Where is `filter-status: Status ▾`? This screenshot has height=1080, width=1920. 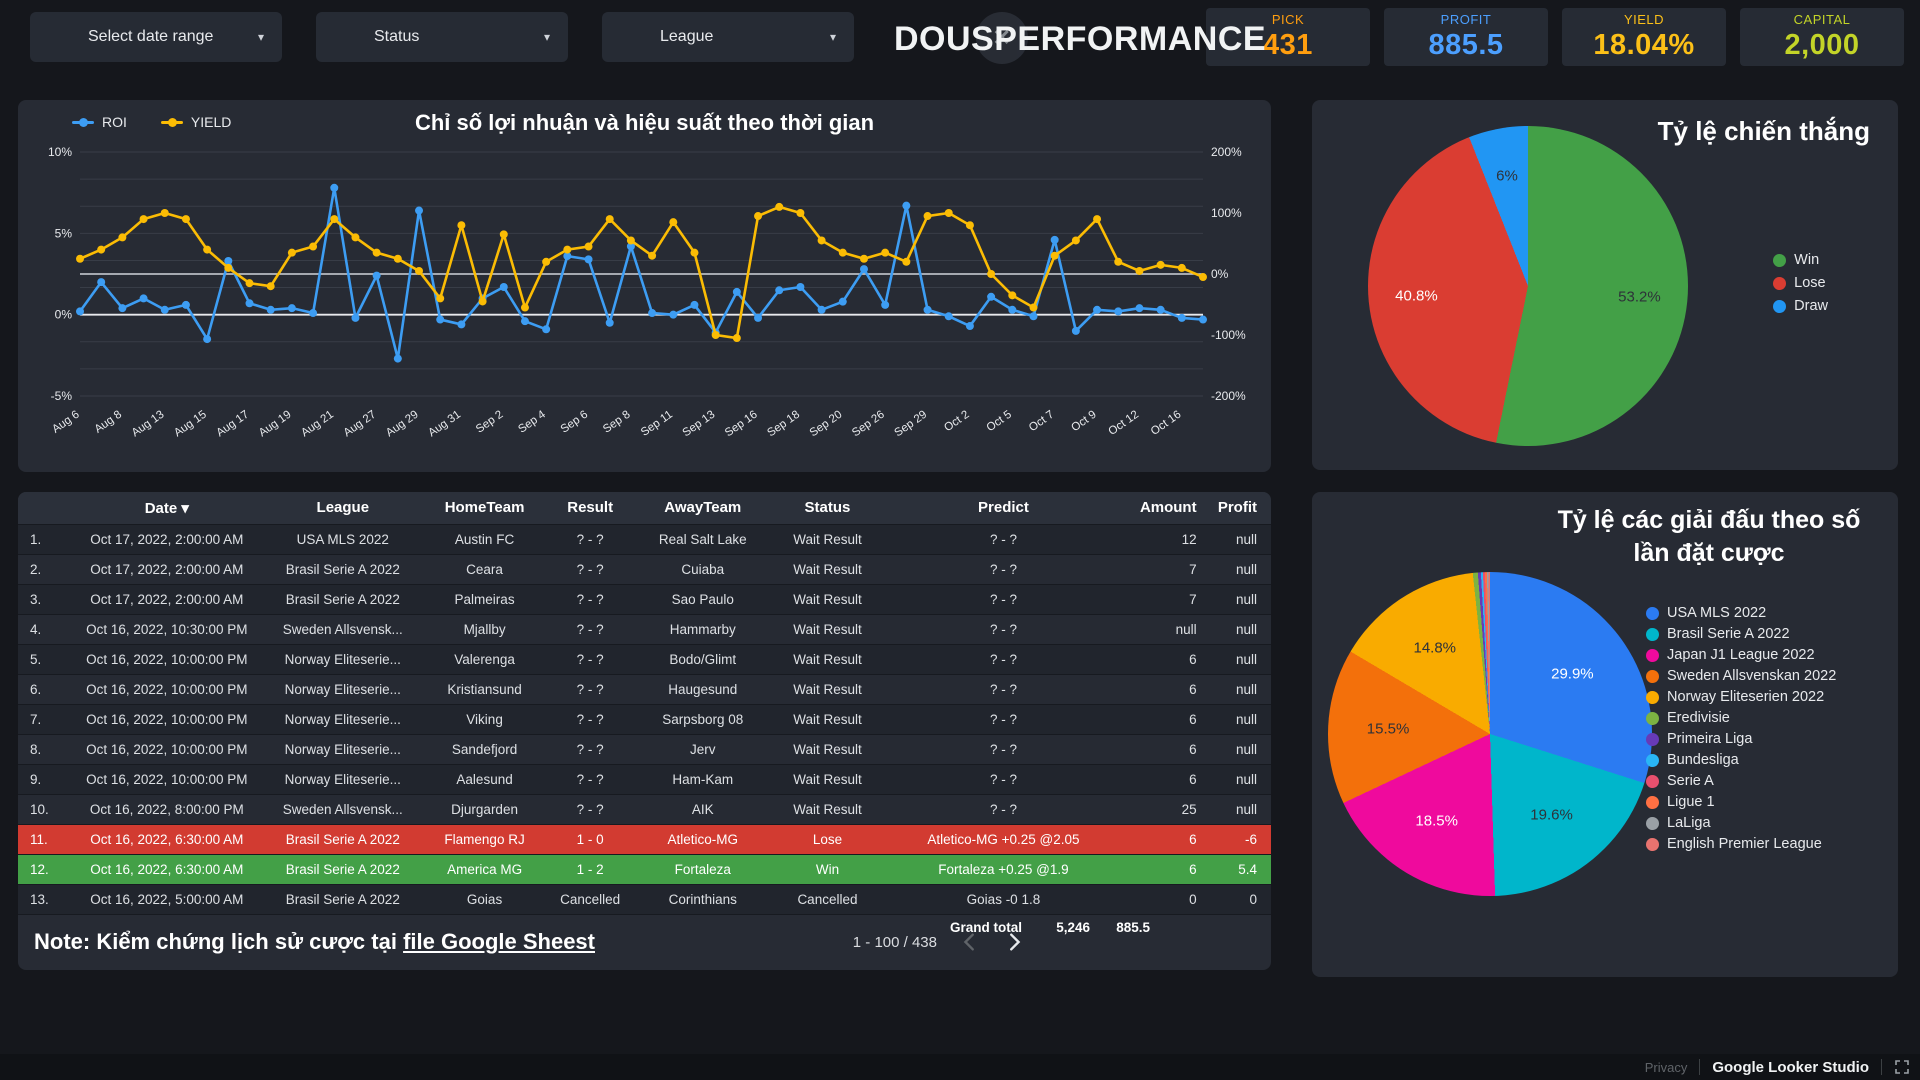 filter-status: Status ▾ is located at coordinates (442, 37).